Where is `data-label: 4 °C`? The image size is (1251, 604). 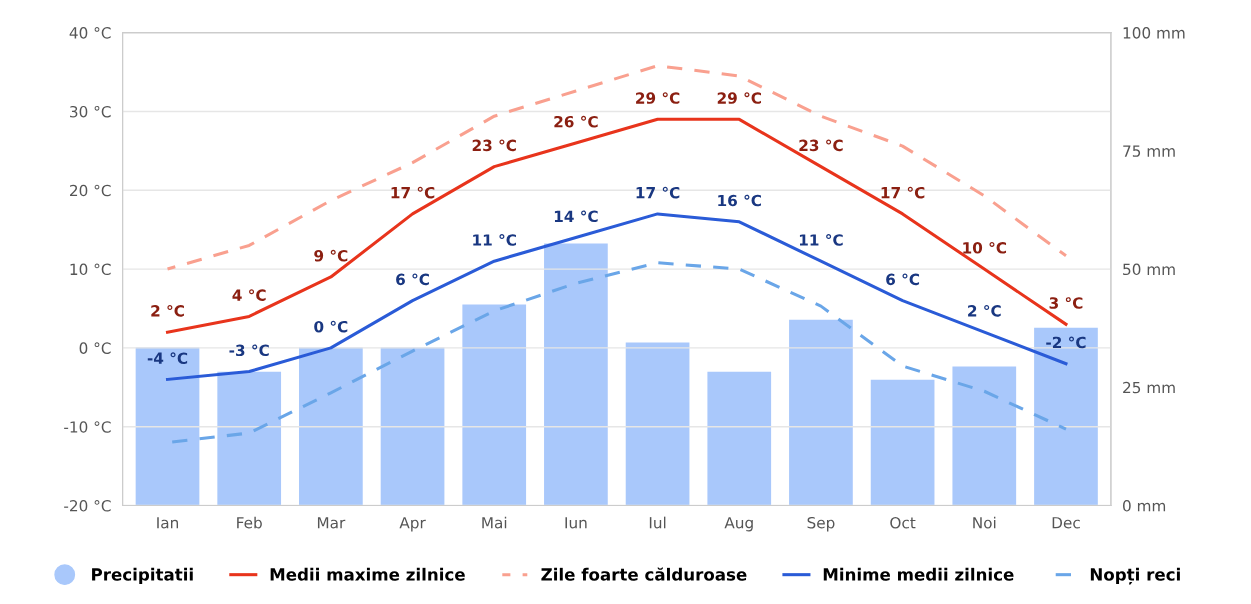
data-label: 4 °C is located at coordinates (249, 295).